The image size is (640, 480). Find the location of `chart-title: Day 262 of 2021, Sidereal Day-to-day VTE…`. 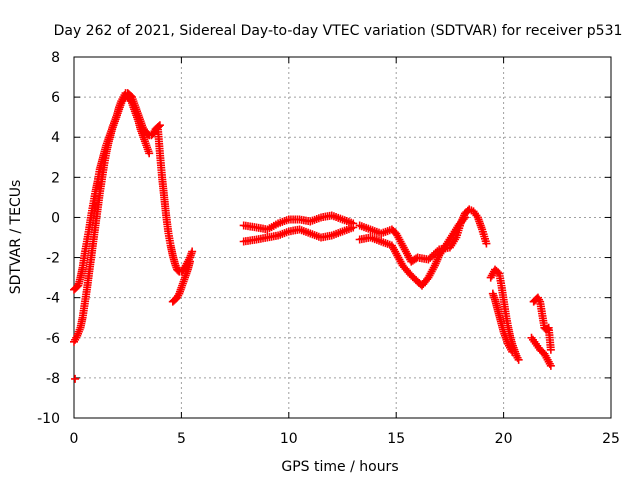

chart-title: Day 262 of 2021, Sidereal Day-to-day VTE… is located at coordinates (338, 31).